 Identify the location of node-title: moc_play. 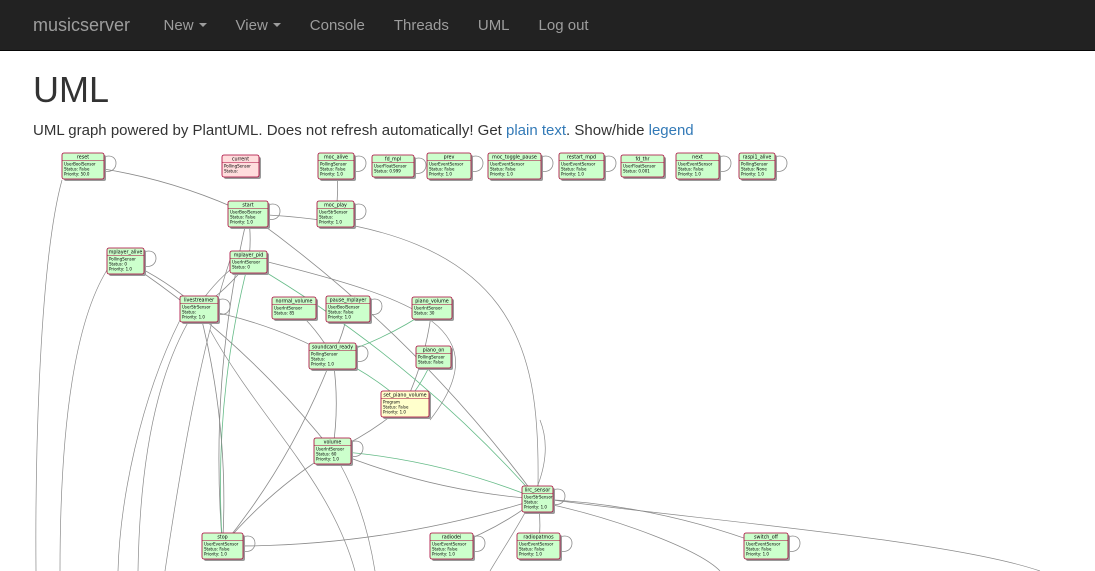
(335, 206).